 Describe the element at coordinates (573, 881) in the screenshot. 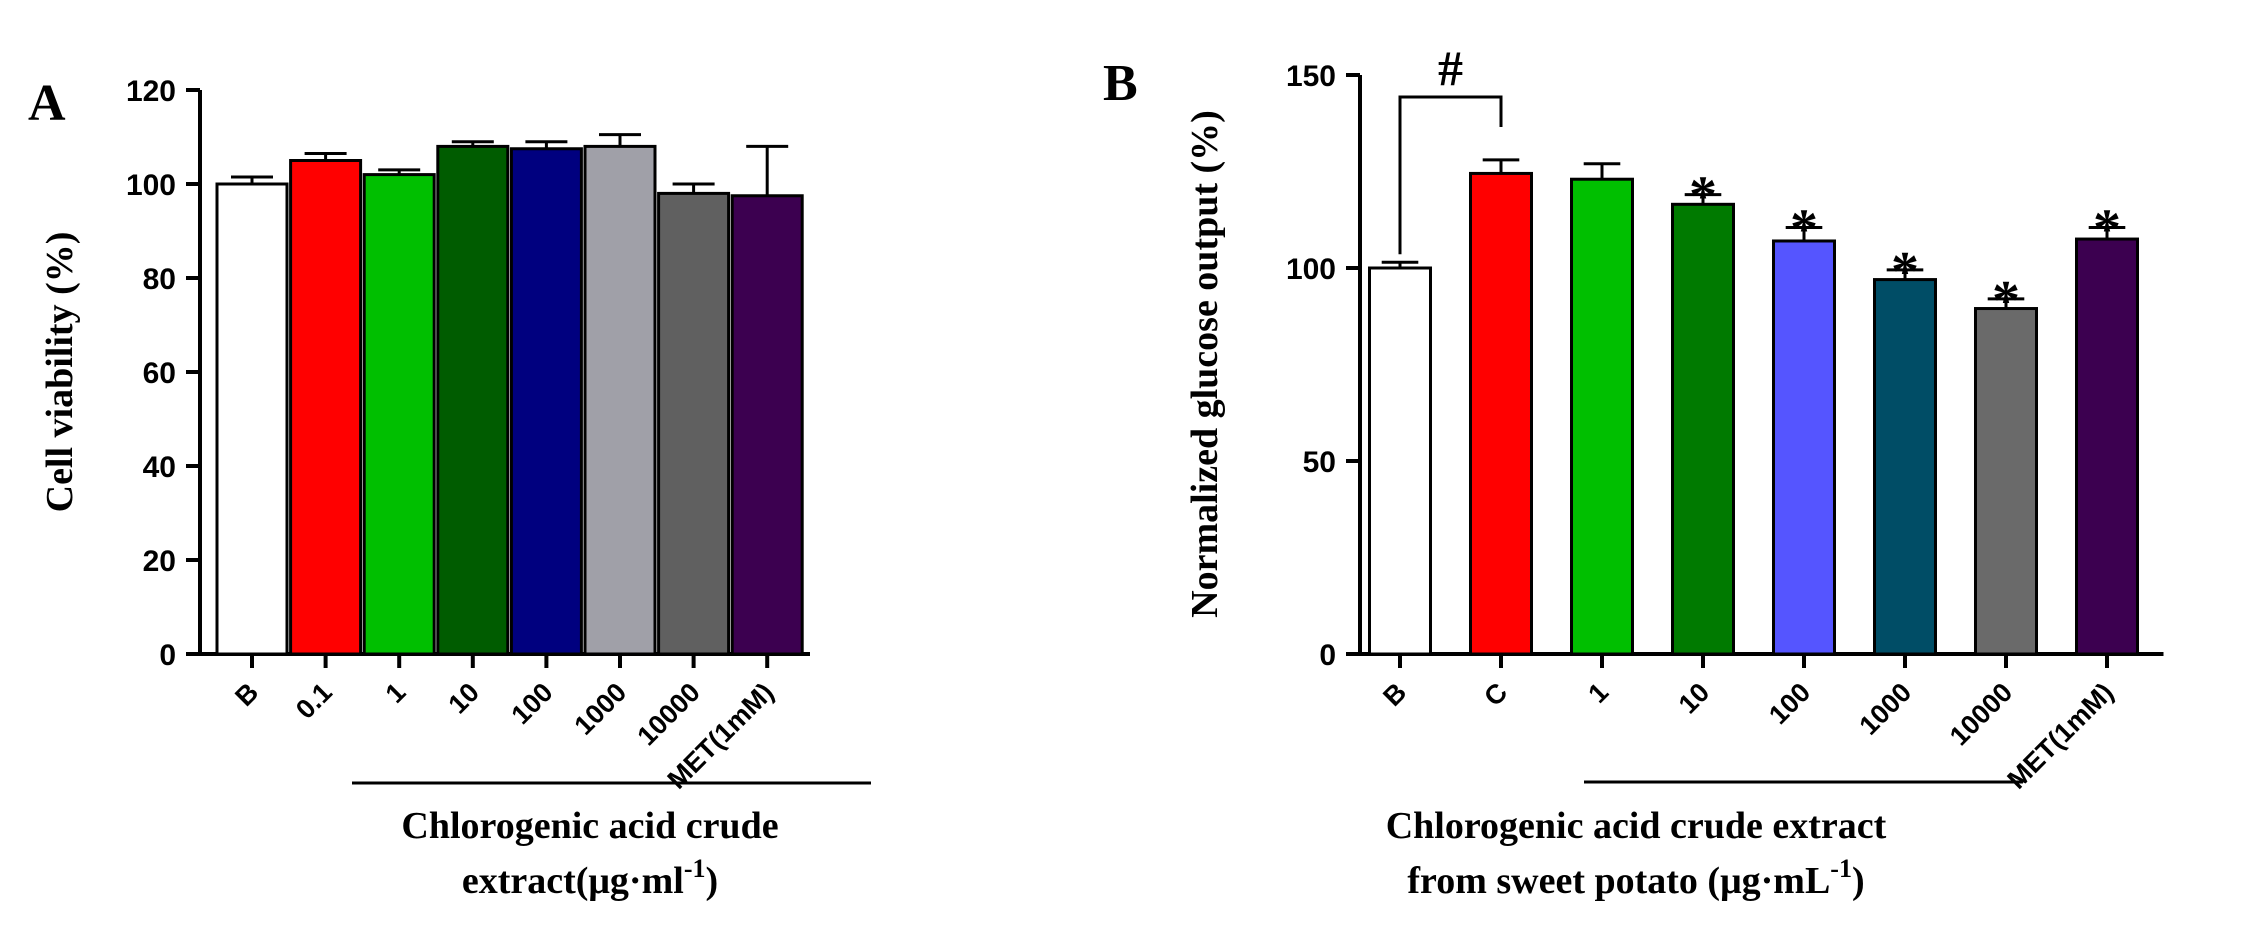

I see `x-axis-title-text: extract(μg·ml` at that location.